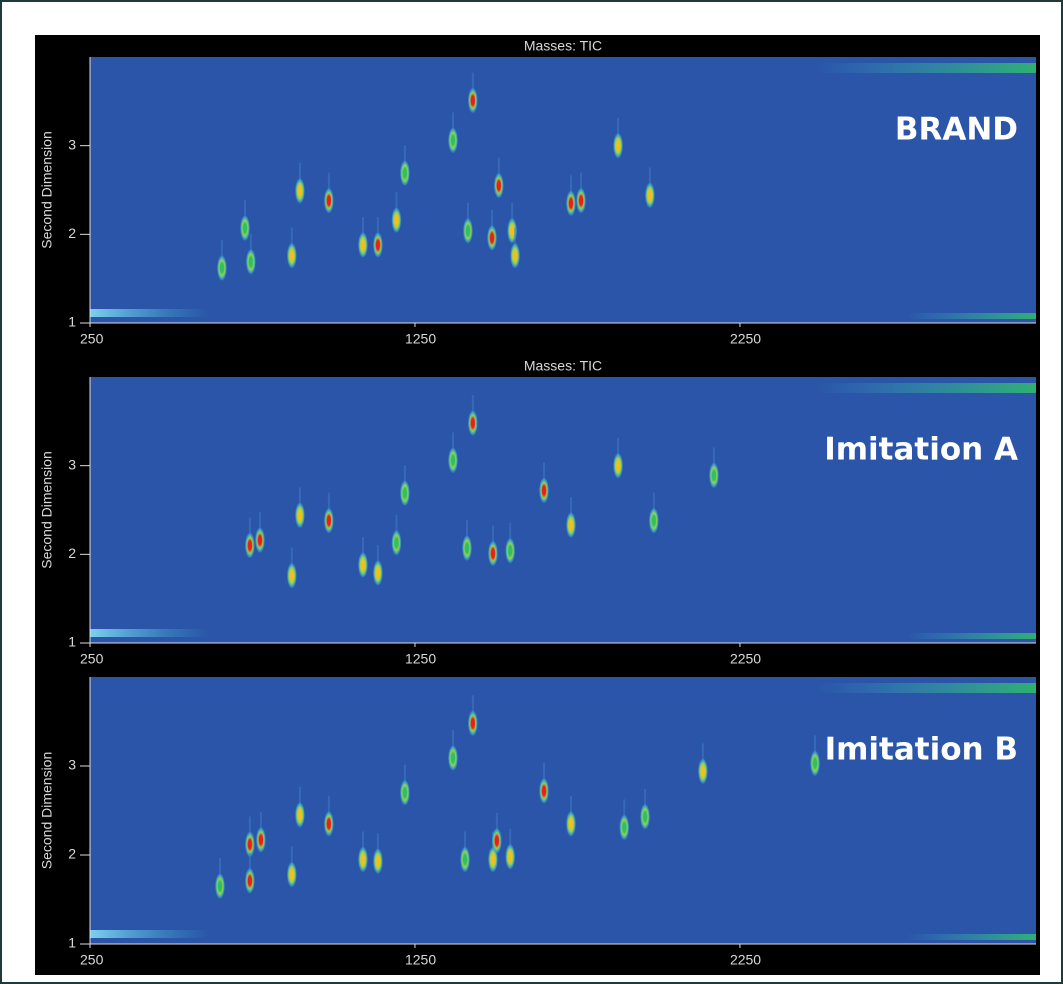  What do you see at coordinates (921, 750) in the screenshot?
I see `panel-label: Imitation B` at bounding box center [921, 750].